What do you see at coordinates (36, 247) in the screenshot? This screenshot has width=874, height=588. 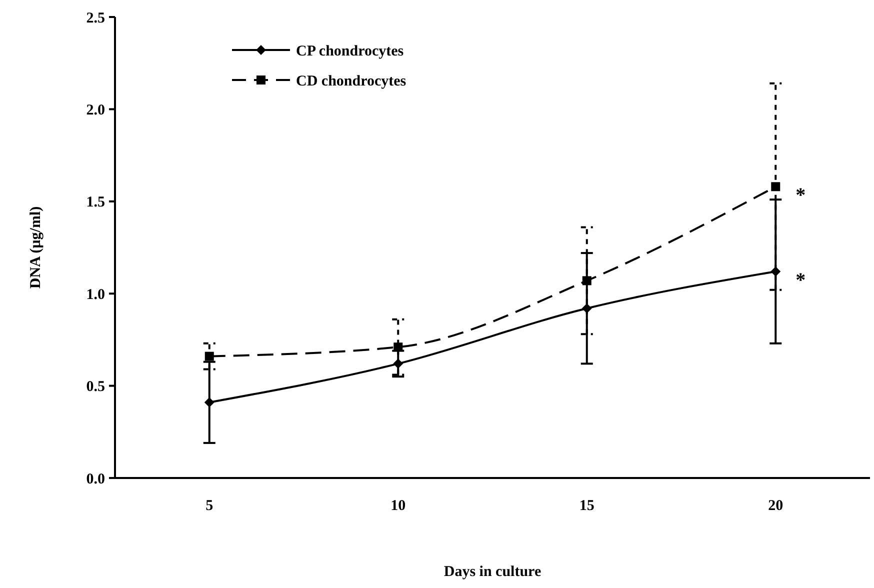 I see `y-axis-title: DNA (μg/ml)` at bounding box center [36, 247].